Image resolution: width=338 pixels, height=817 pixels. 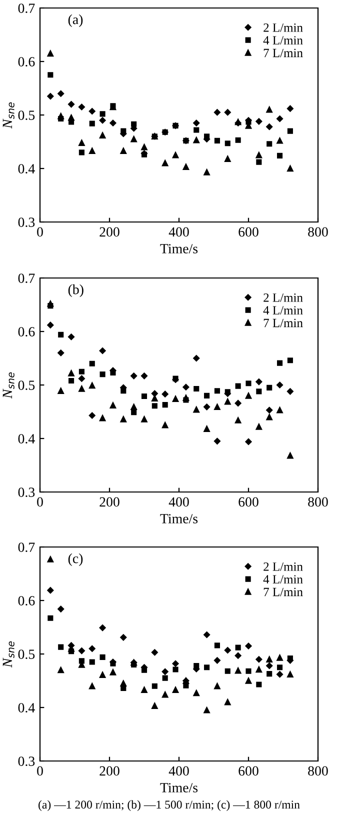 What do you see at coordinates (169, 805) in the screenshot?
I see `text: (a) —1 200 r/min; (b) —1 500 r/min; (c) —1 800 r/min` at bounding box center [169, 805].